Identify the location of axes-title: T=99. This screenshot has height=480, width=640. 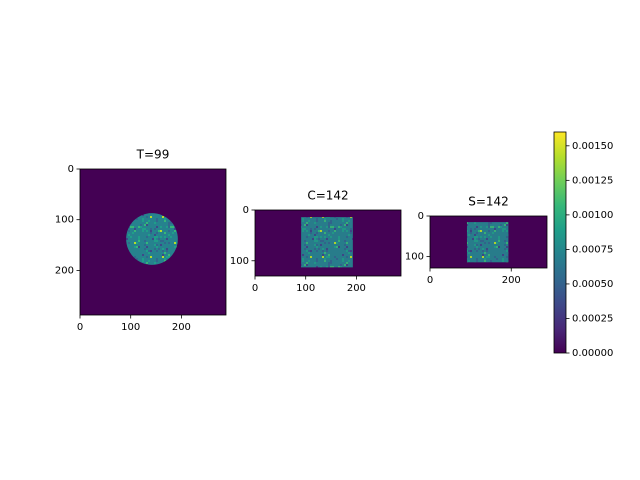
(153, 155).